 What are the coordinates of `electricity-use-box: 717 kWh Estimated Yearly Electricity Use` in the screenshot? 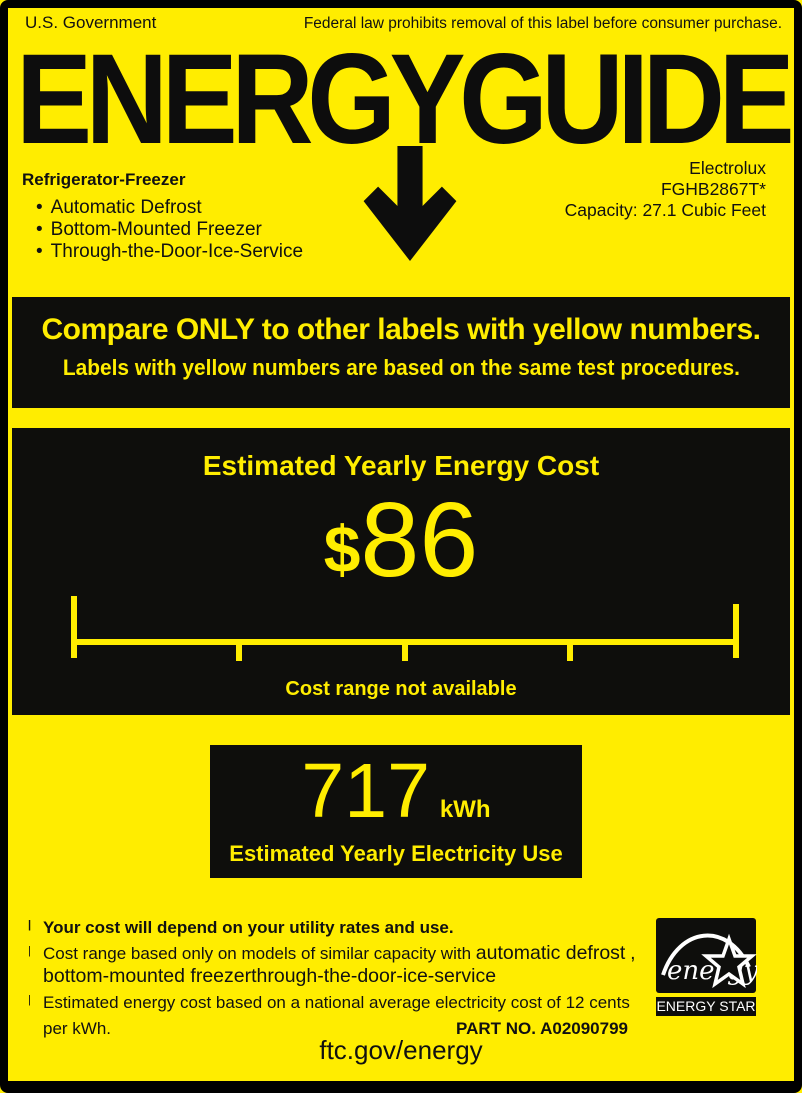 It's located at (396, 811).